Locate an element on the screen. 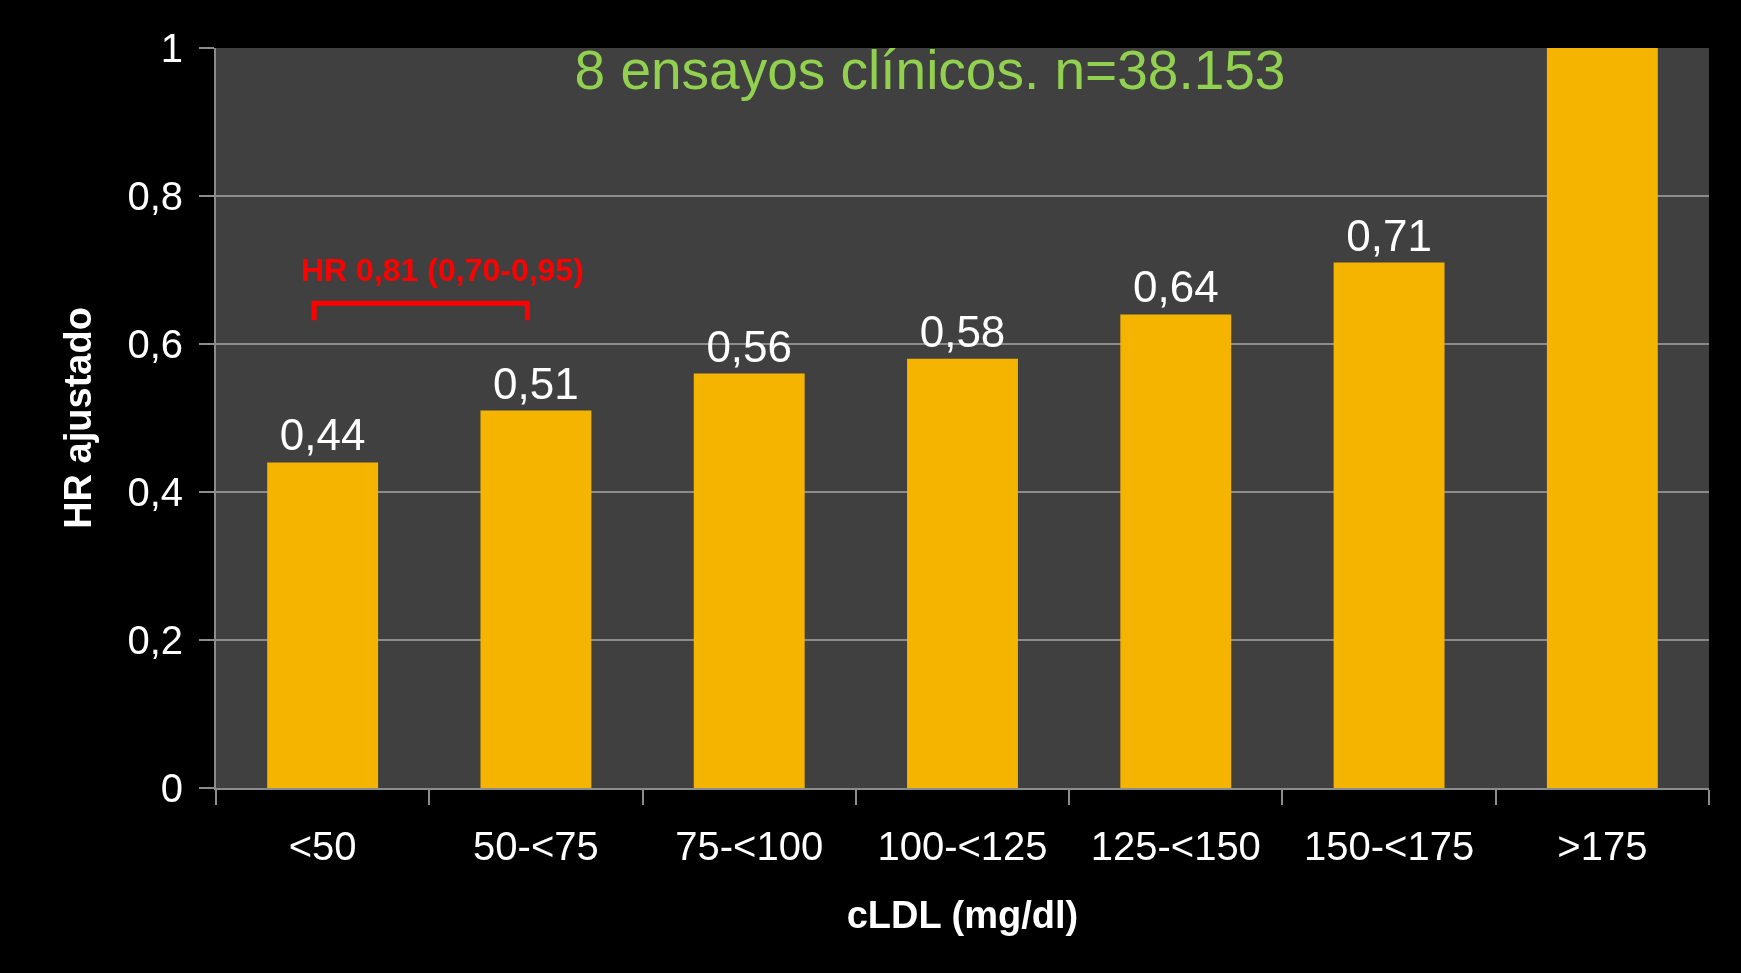 The image size is (1741, 973). annotation: HR 0,81 (0,70-0,95) is located at coordinates (442, 270).